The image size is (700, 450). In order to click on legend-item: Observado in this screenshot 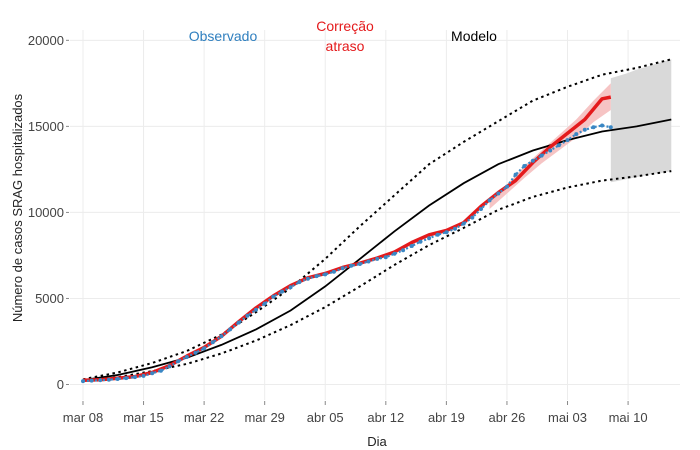, I will do `click(223, 36)`.